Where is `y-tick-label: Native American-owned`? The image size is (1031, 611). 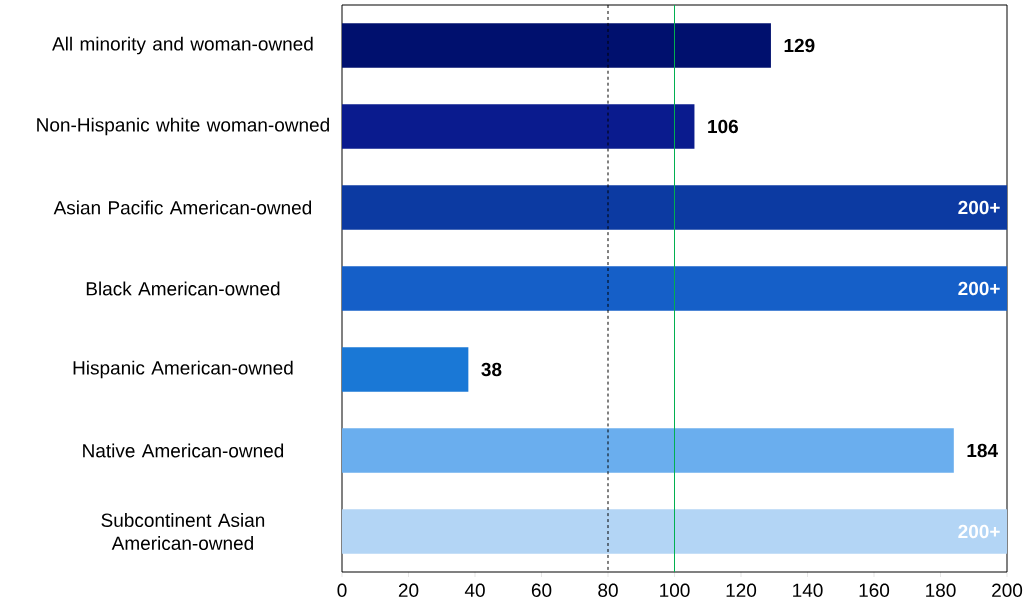
y-tick-label: Native American-owned is located at coordinates (183, 450).